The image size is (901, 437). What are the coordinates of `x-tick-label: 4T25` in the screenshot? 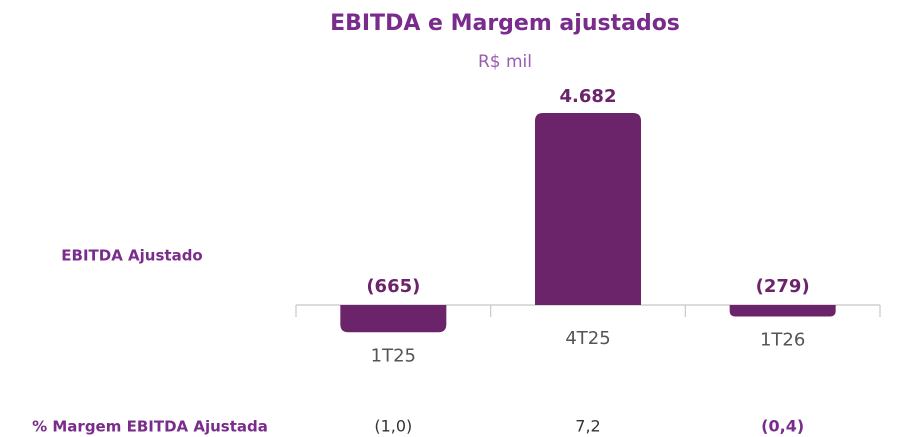 It's located at (587, 338).